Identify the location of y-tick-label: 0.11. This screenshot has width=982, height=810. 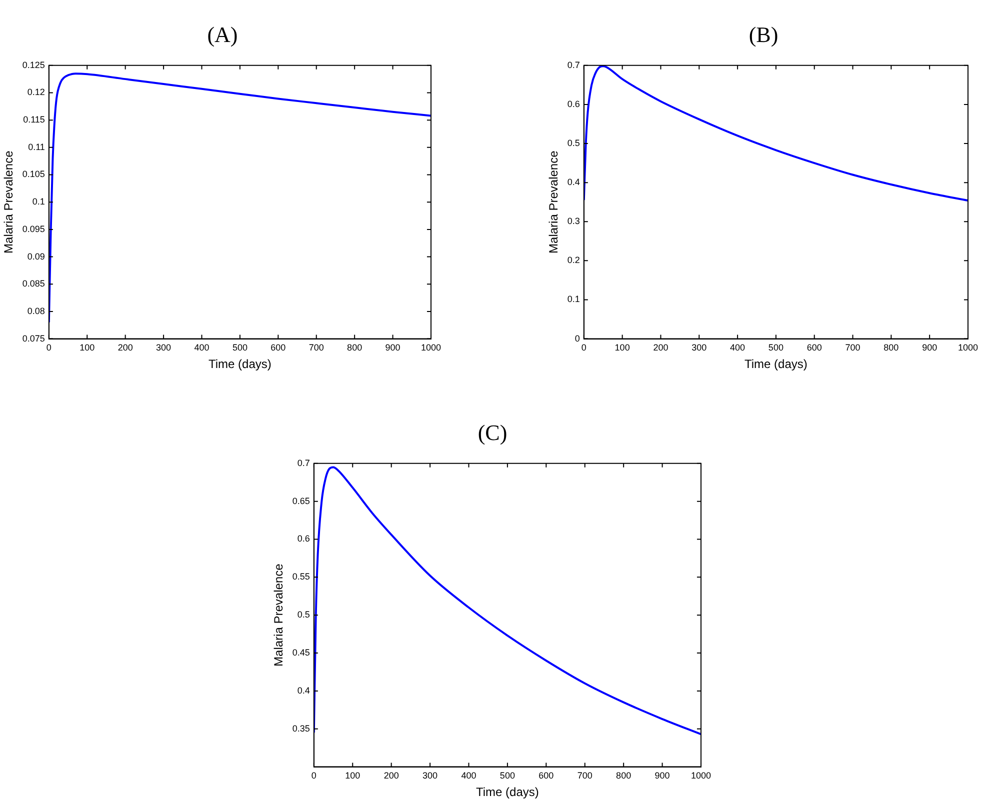
(36, 147).